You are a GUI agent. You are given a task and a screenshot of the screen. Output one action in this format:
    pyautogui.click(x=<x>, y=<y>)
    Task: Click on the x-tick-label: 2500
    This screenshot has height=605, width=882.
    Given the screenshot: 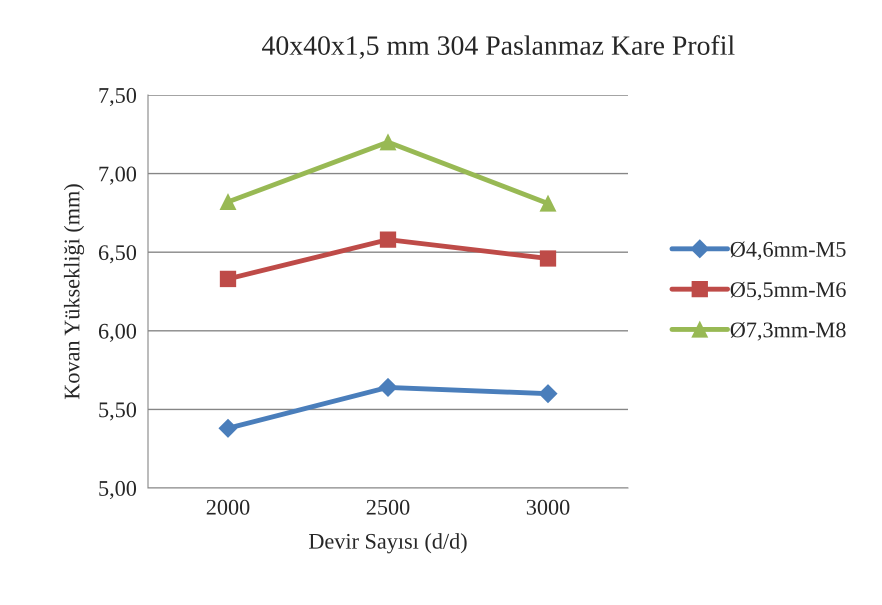 What is the action you would take?
    pyautogui.click(x=388, y=507)
    